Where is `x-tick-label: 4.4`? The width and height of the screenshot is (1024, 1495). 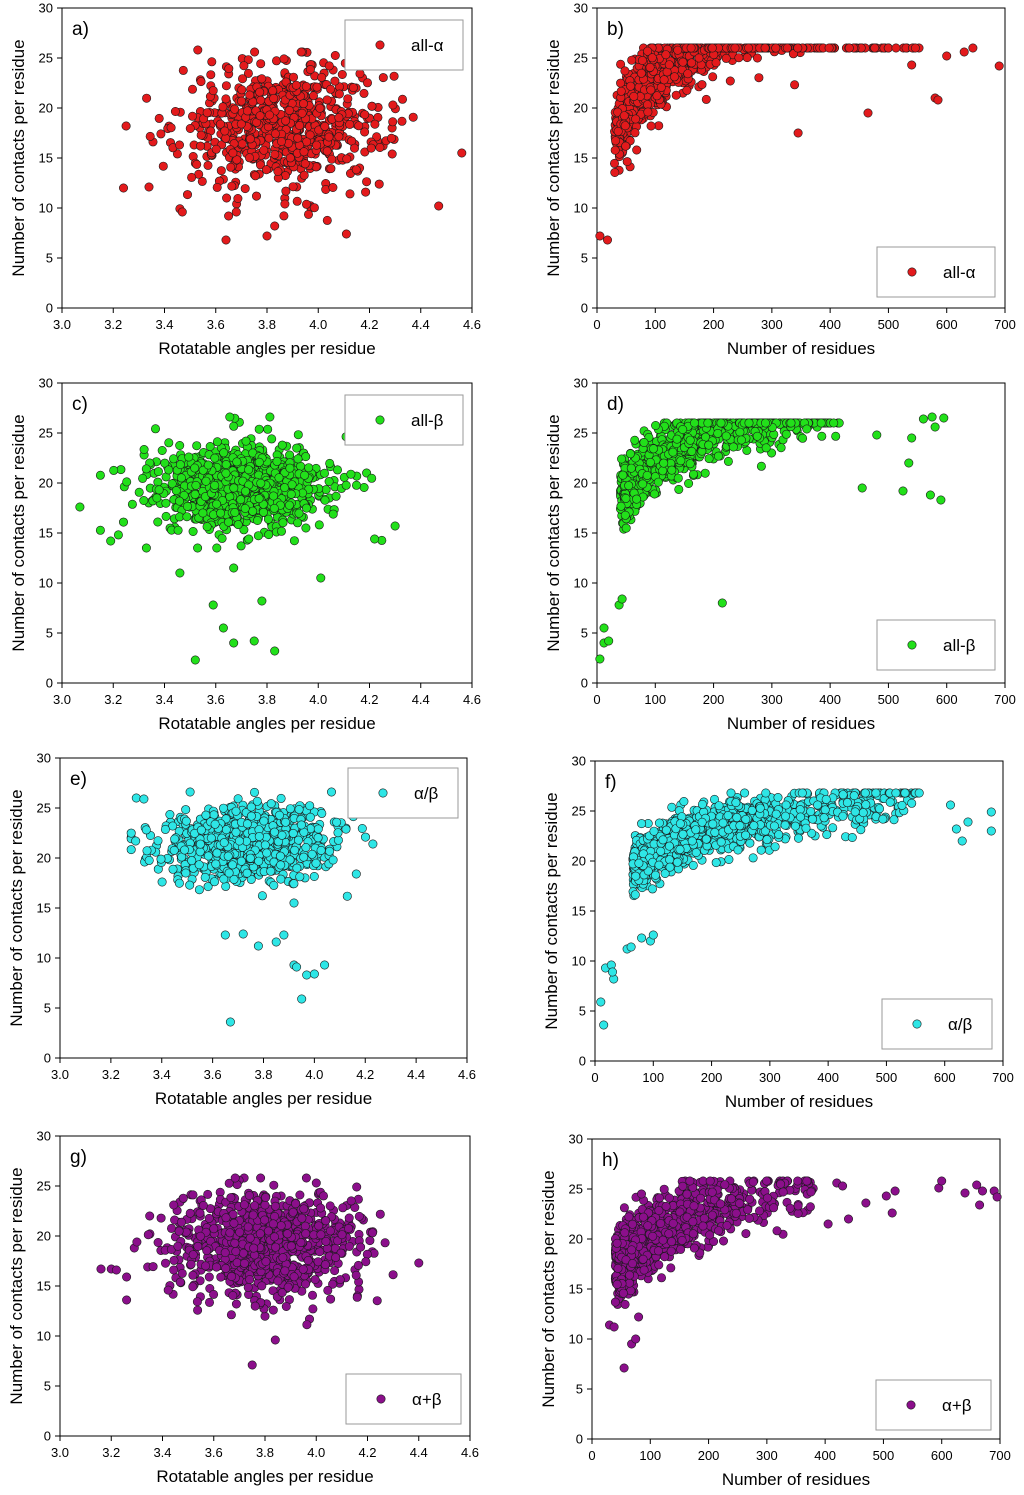
x-tick-label: 4.4 is located at coordinates (421, 324).